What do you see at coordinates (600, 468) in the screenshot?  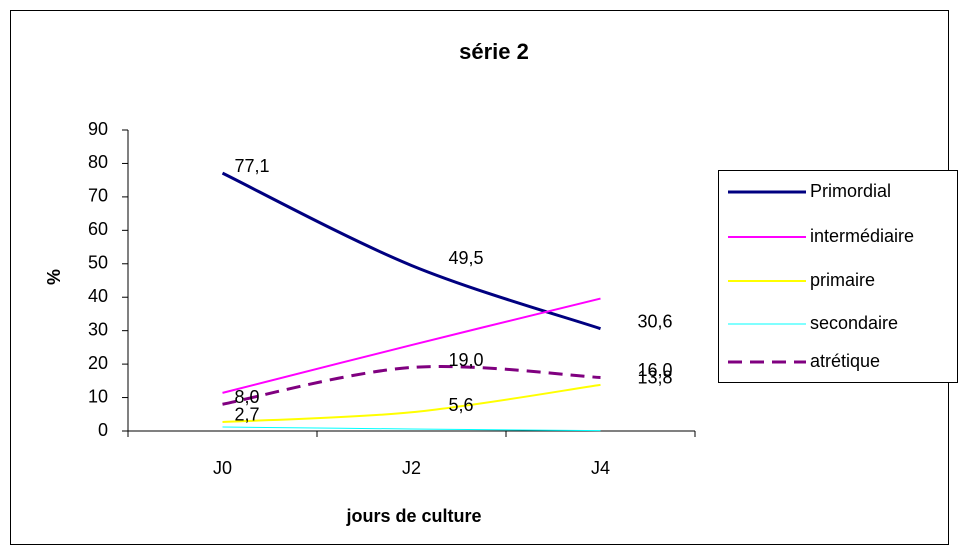 I see `x-tick-label: J4` at bounding box center [600, 468].